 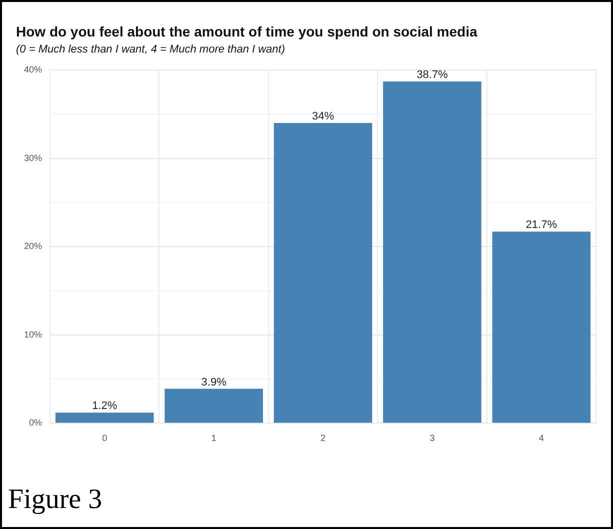 What do you see at coordinates (323, 116) in the screenshot?
I see `data-label: 34%` at bounding box center [323, 116].